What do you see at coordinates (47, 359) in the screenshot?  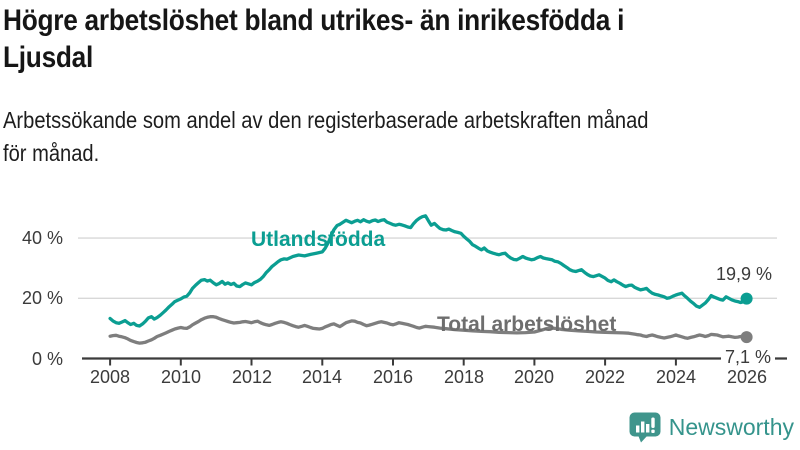 I see `y-axis-label: 0 %` at bounding box center [47, 359].